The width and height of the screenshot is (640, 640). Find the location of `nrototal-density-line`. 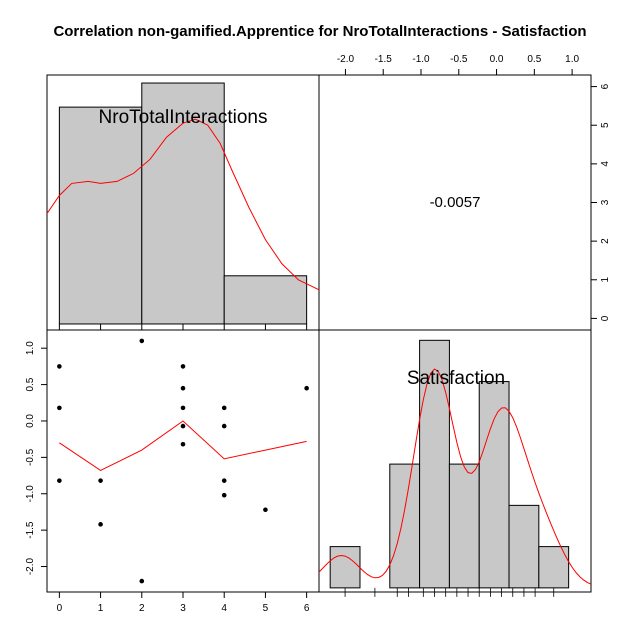

nrototal-density-line is located at coordinates (183, 204).